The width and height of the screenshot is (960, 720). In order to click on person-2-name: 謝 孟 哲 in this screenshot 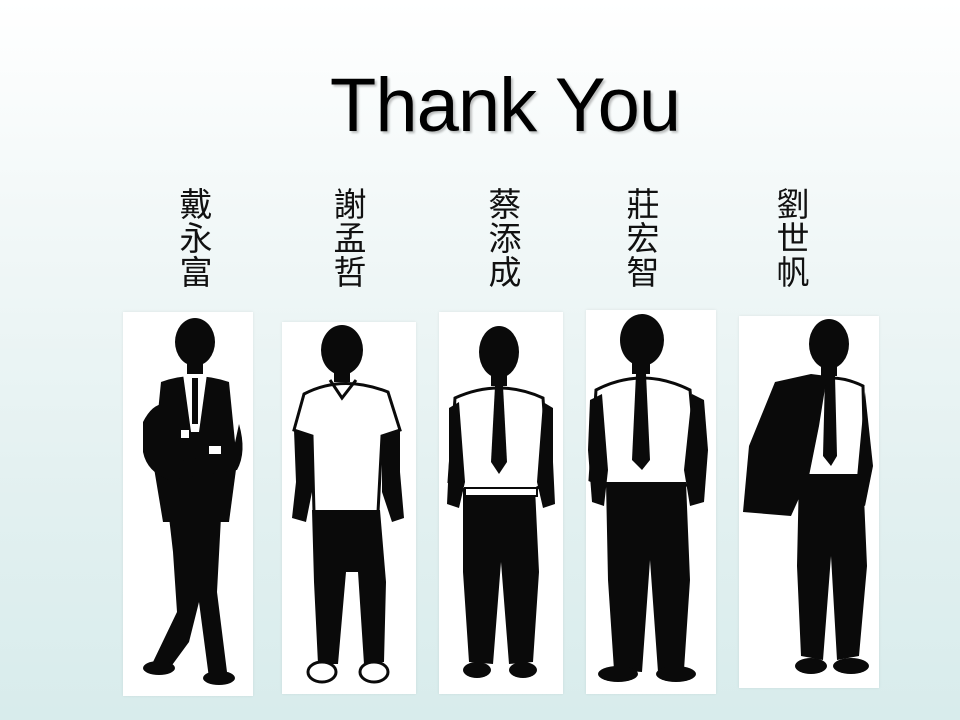, I will do `click(350, 239)`.